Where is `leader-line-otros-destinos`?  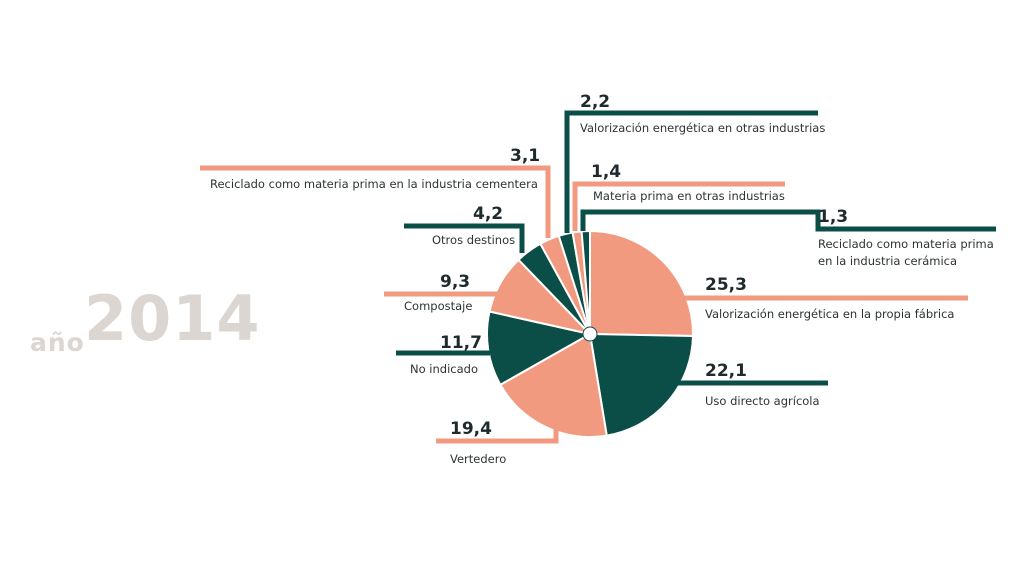
leader-line-otros-destinos is located at coordinates (464, 238).